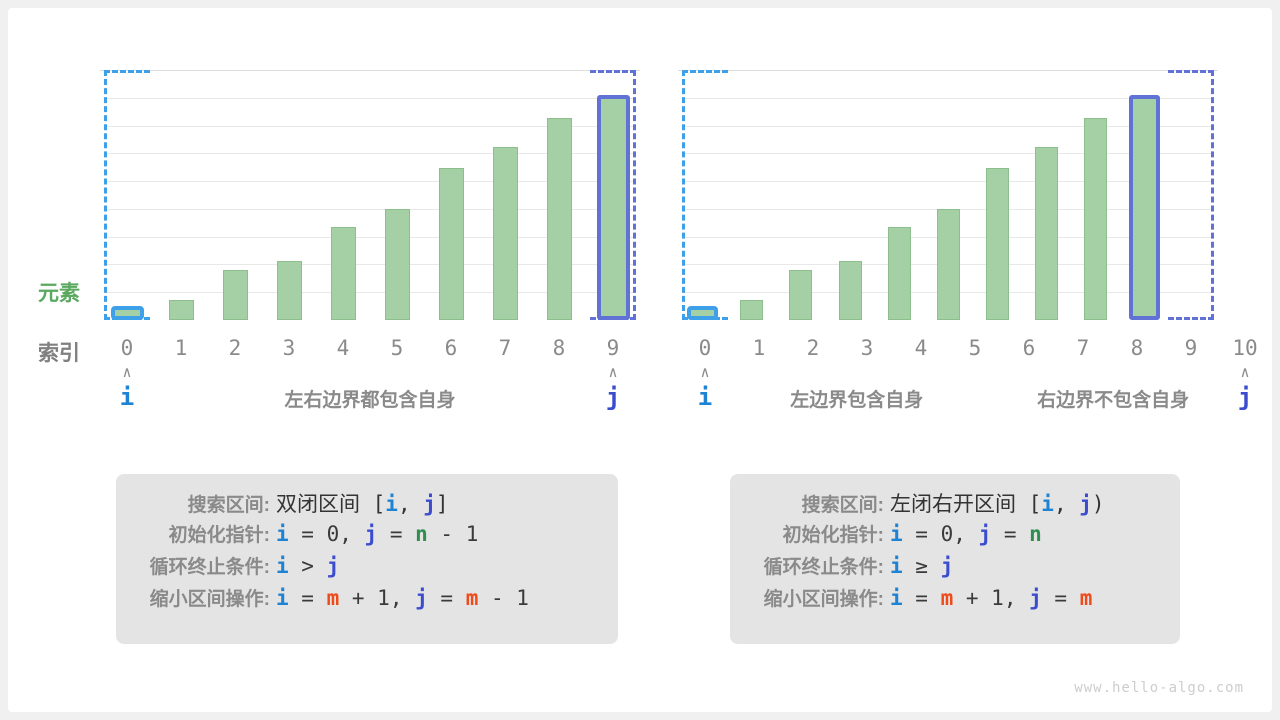  Describe the element at coordinates (991, 598) in the screenshot. I see `info-value: i = m + 1, j = m` at that location.